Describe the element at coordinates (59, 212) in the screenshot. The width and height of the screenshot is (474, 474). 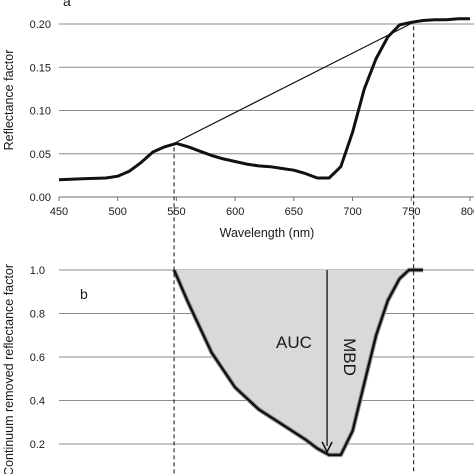
I see `xtick-a-0: 450` at that location.